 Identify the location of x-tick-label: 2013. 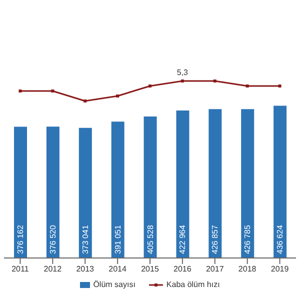
(85, 269).